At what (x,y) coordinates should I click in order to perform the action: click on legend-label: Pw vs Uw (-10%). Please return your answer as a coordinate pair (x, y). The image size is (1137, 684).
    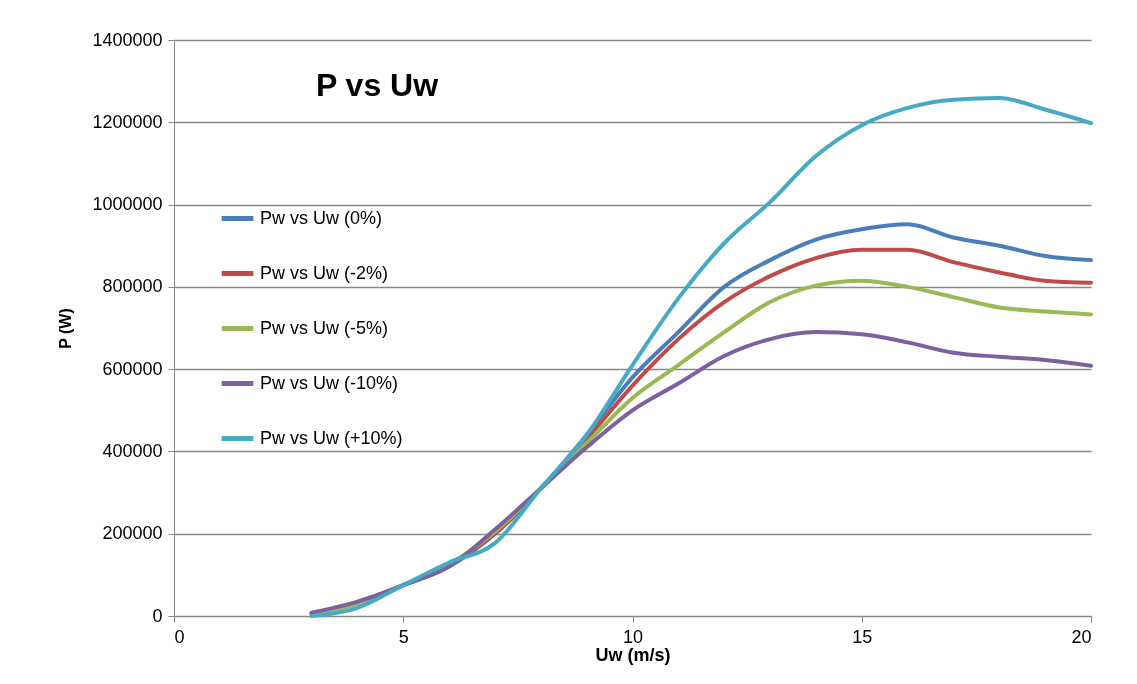
    Looking at the image, I should click on (329, 382).